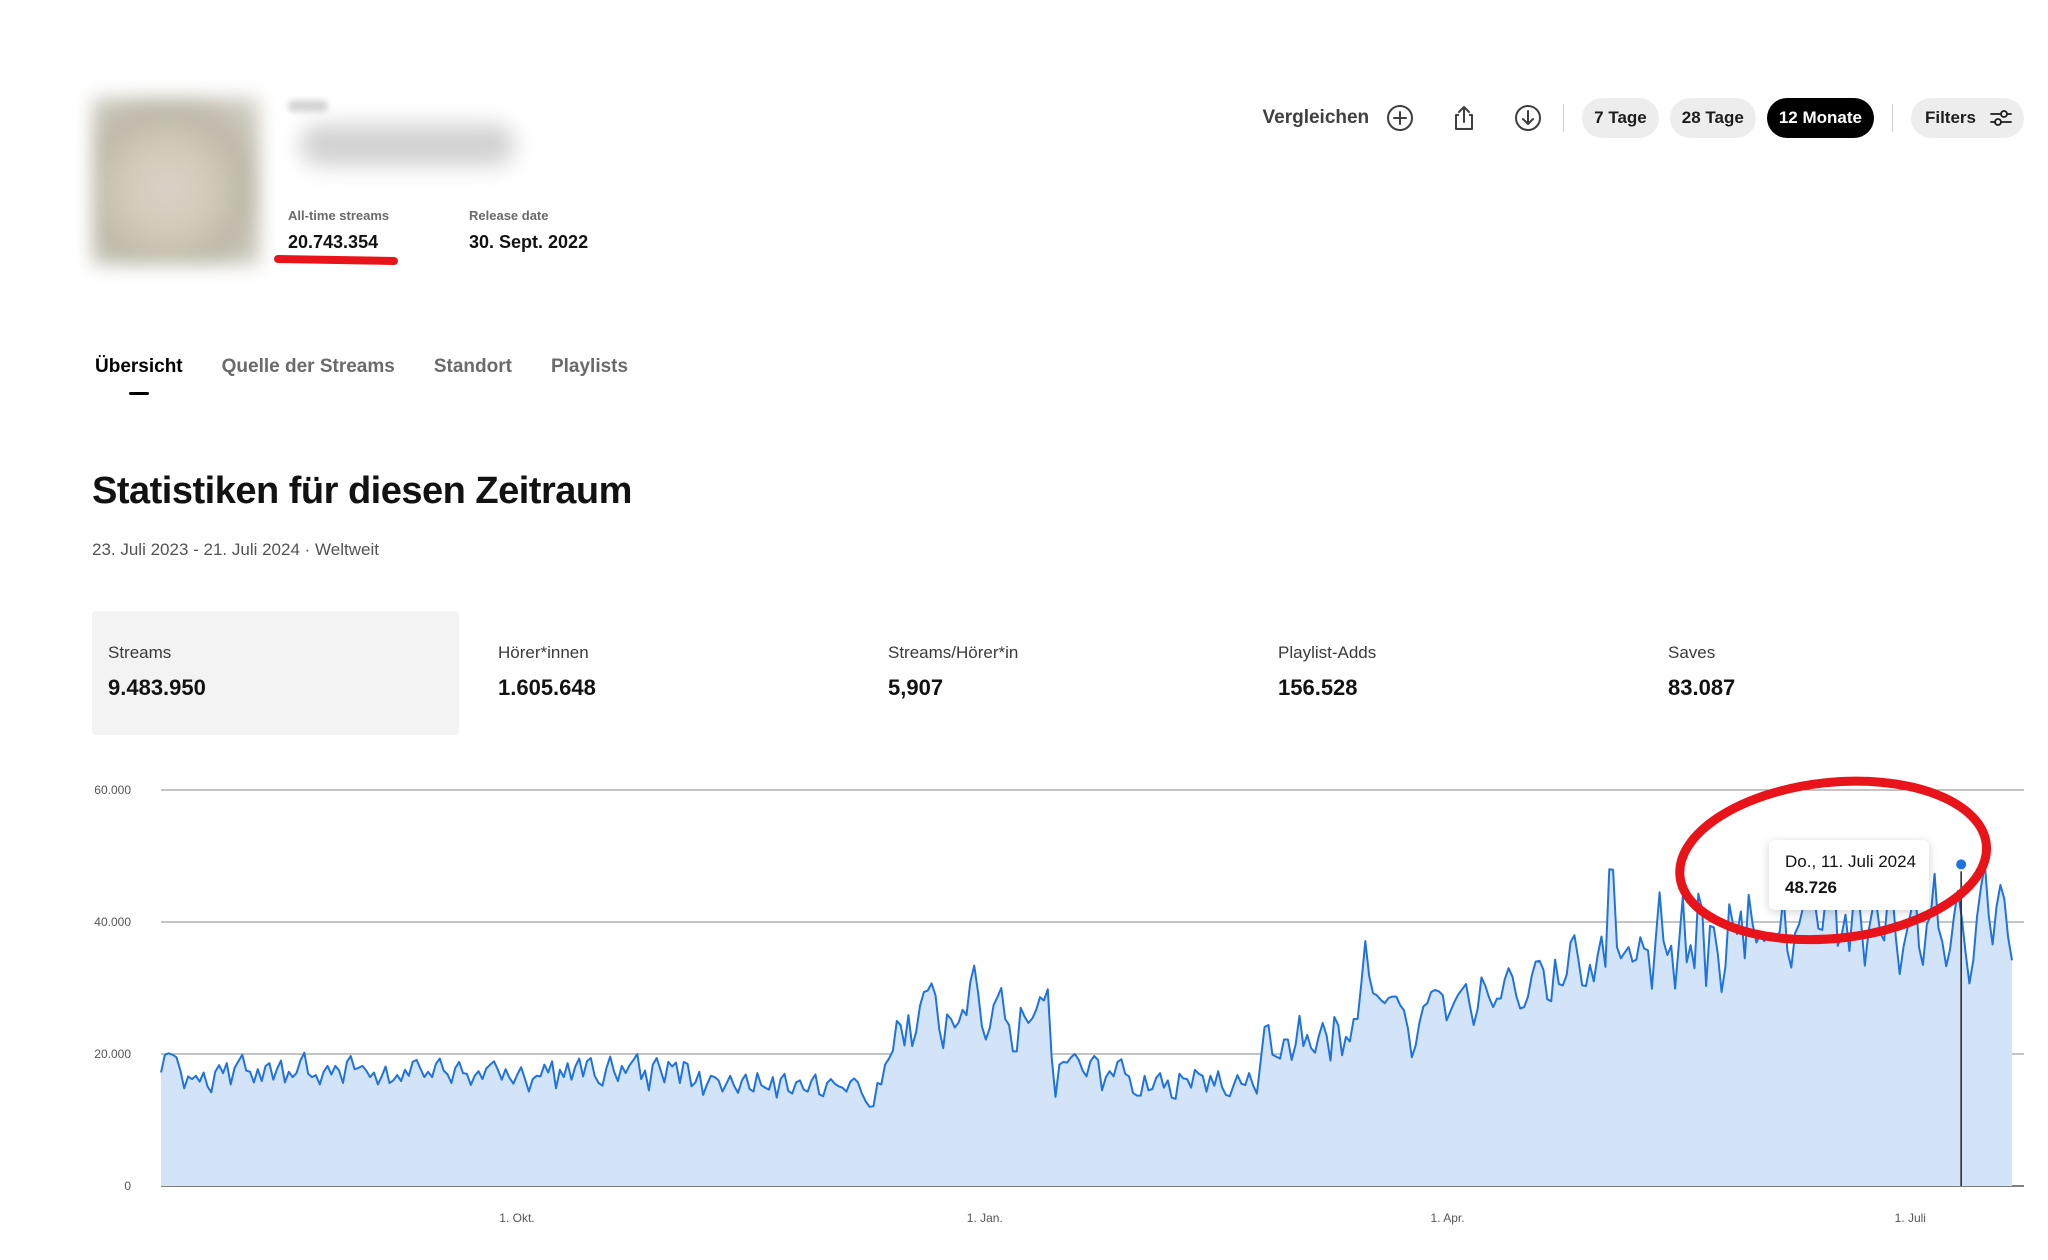 This screenshot has height=1260, width=2048. What do you see at coordinates (308, 366) in the screenshot?
I see `tab-stream-sources: Quelle der Streams` at bounding box center [308, 366].